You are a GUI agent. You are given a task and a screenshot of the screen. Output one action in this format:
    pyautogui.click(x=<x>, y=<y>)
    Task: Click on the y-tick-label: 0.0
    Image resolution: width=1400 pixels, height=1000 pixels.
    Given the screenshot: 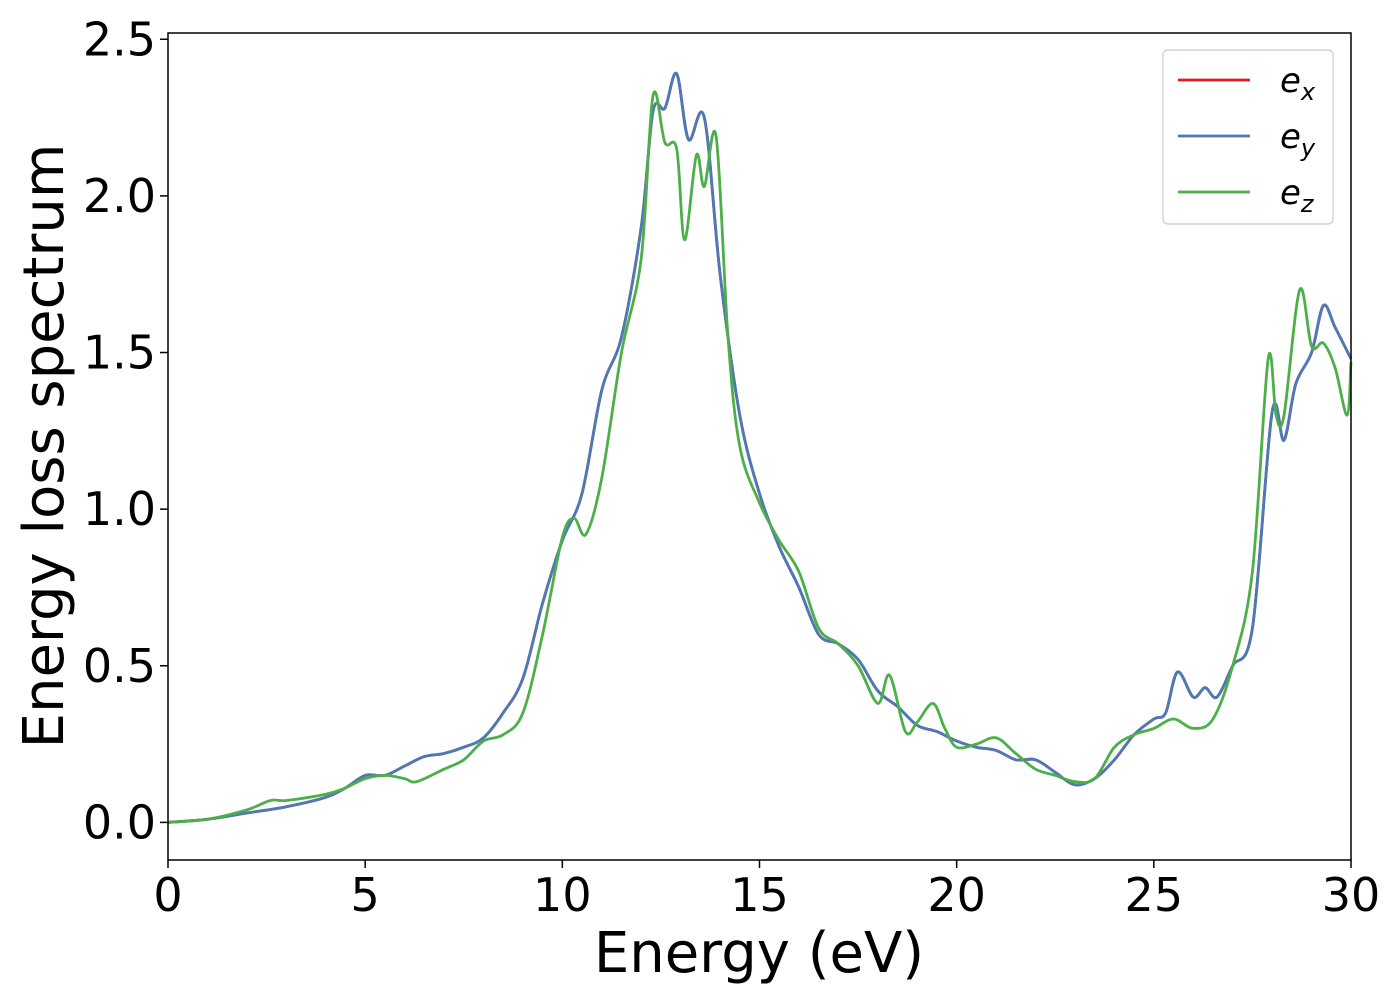 What is the action you would take?
    pyautogui.click(x=119, y=822)
    